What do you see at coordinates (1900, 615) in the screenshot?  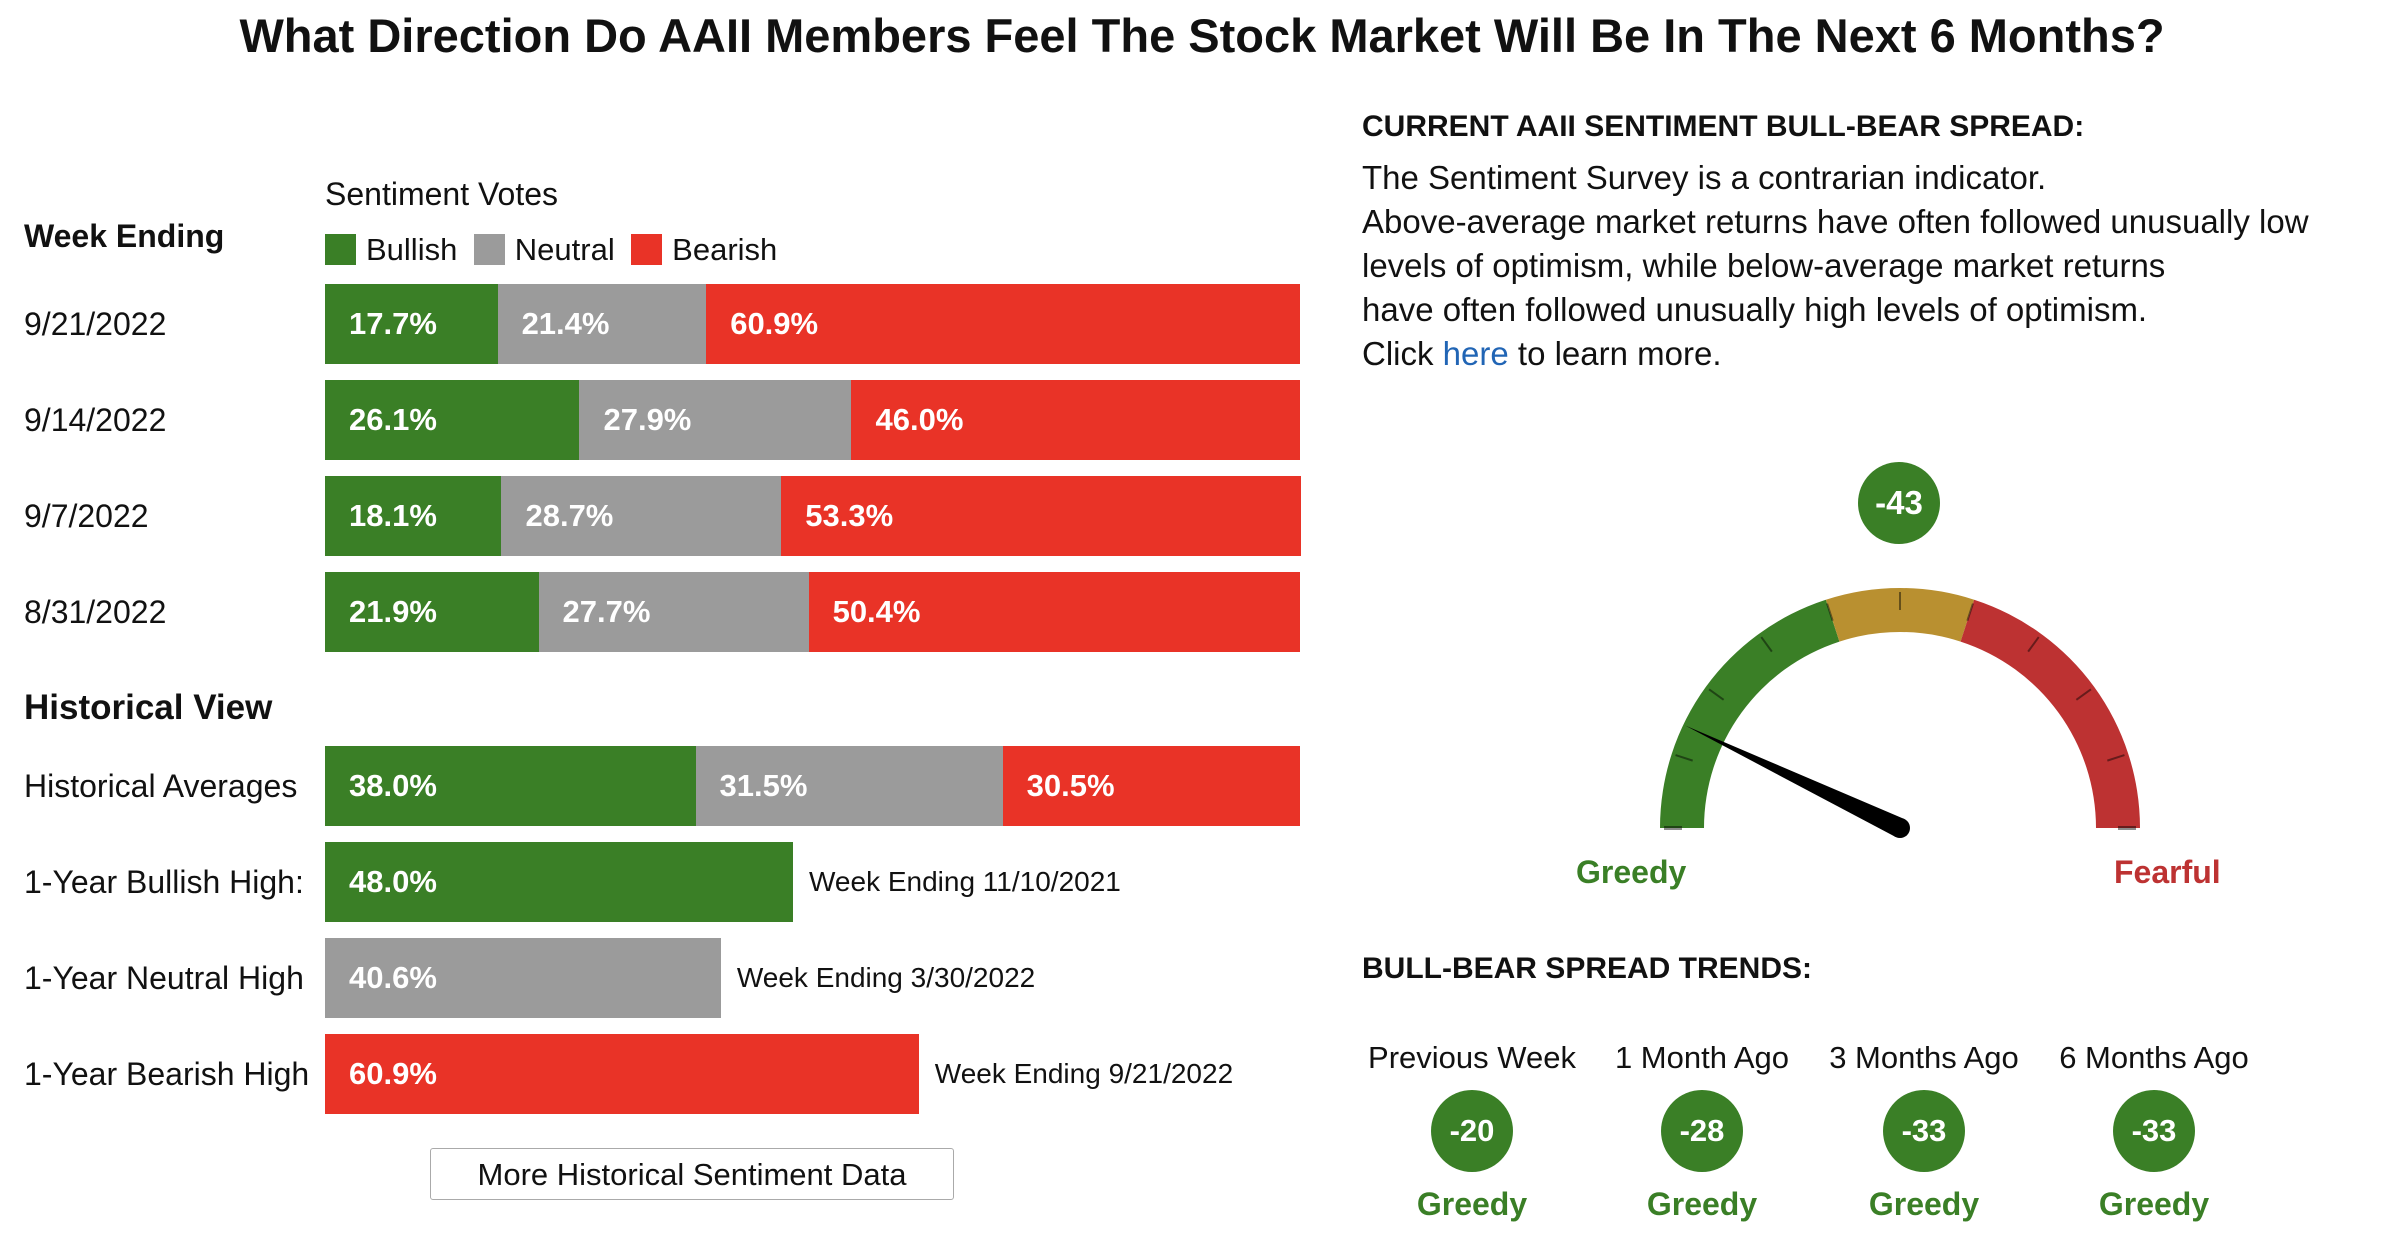 I see `gauge-neutral-zone` at bounding box center [1900, 615].